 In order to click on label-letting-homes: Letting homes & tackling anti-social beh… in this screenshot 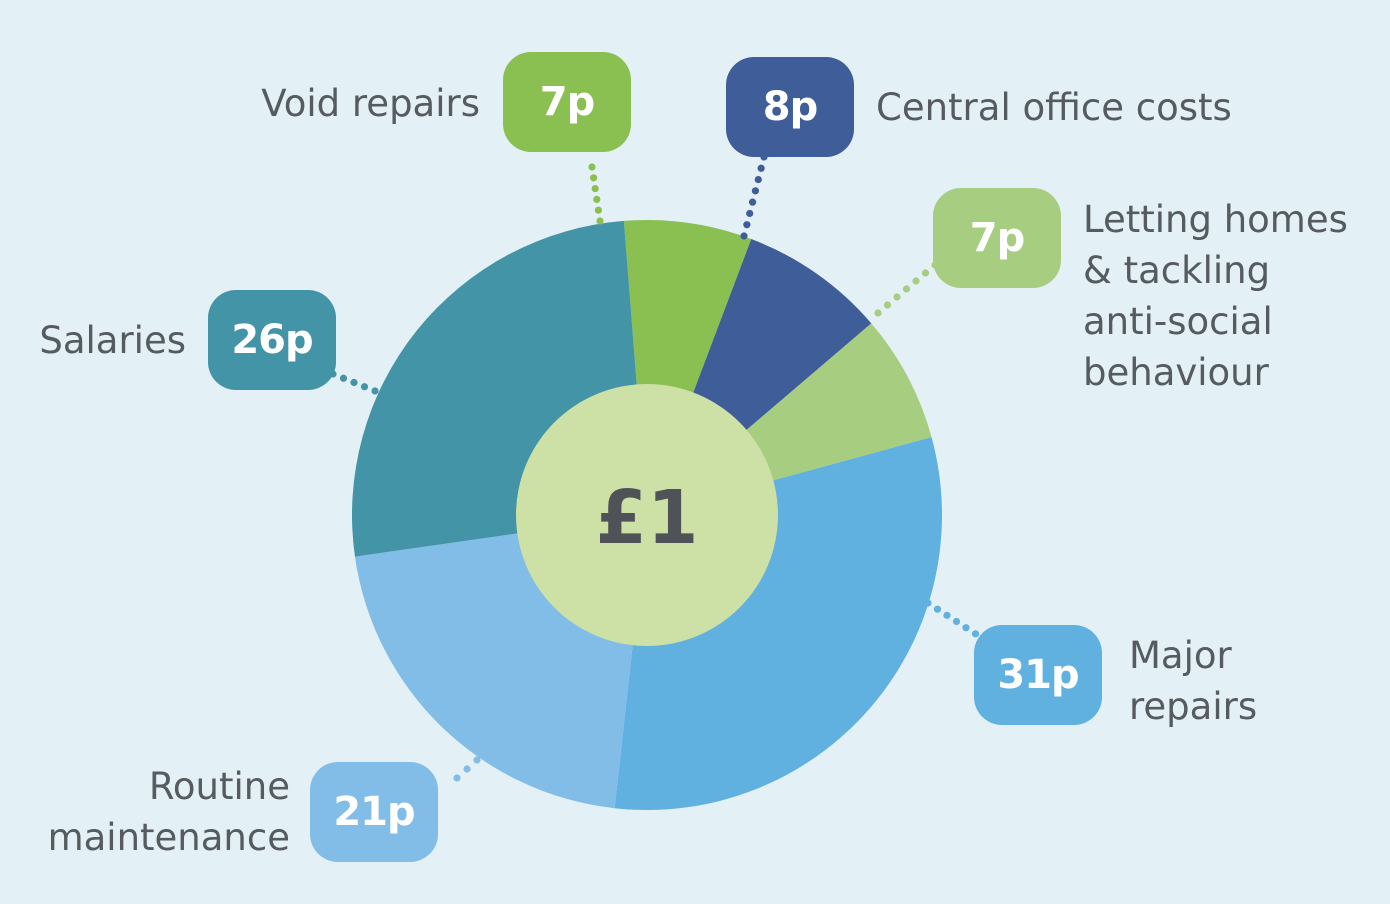, I will do `click(1215, 296)`.